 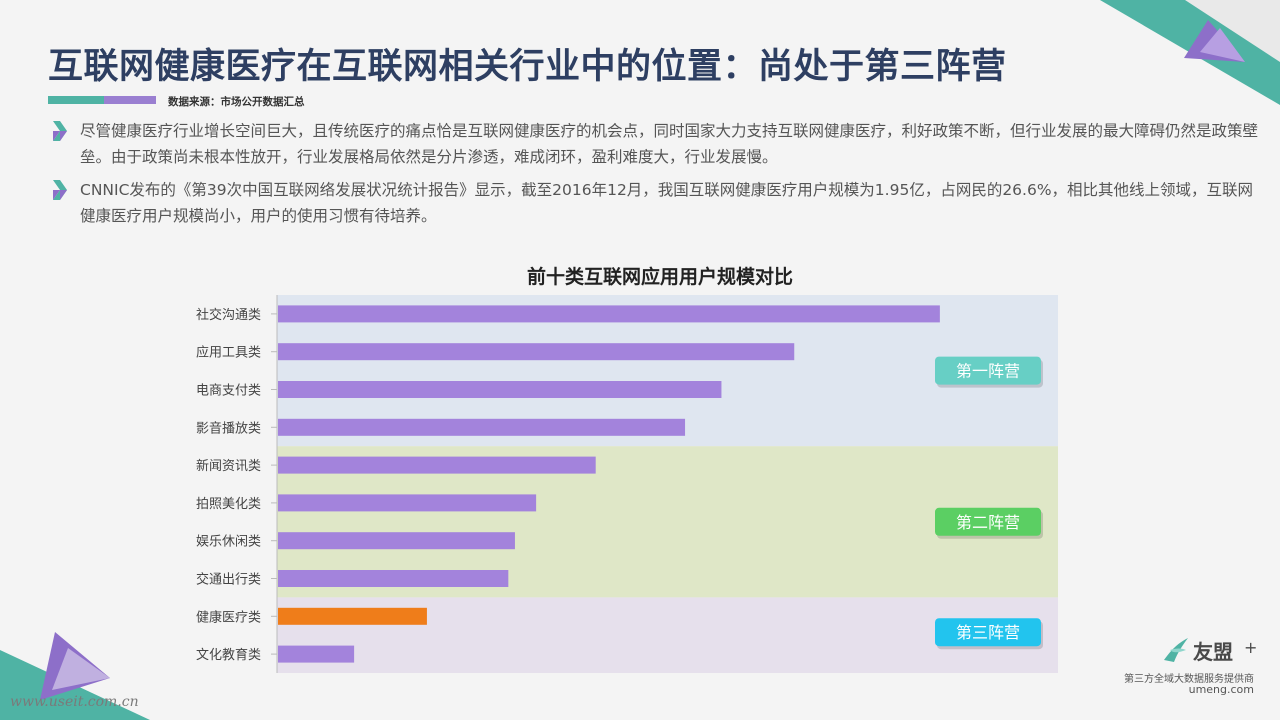 I want to click on watermark: www.useit.com.cn, so click(x=74, y=702).